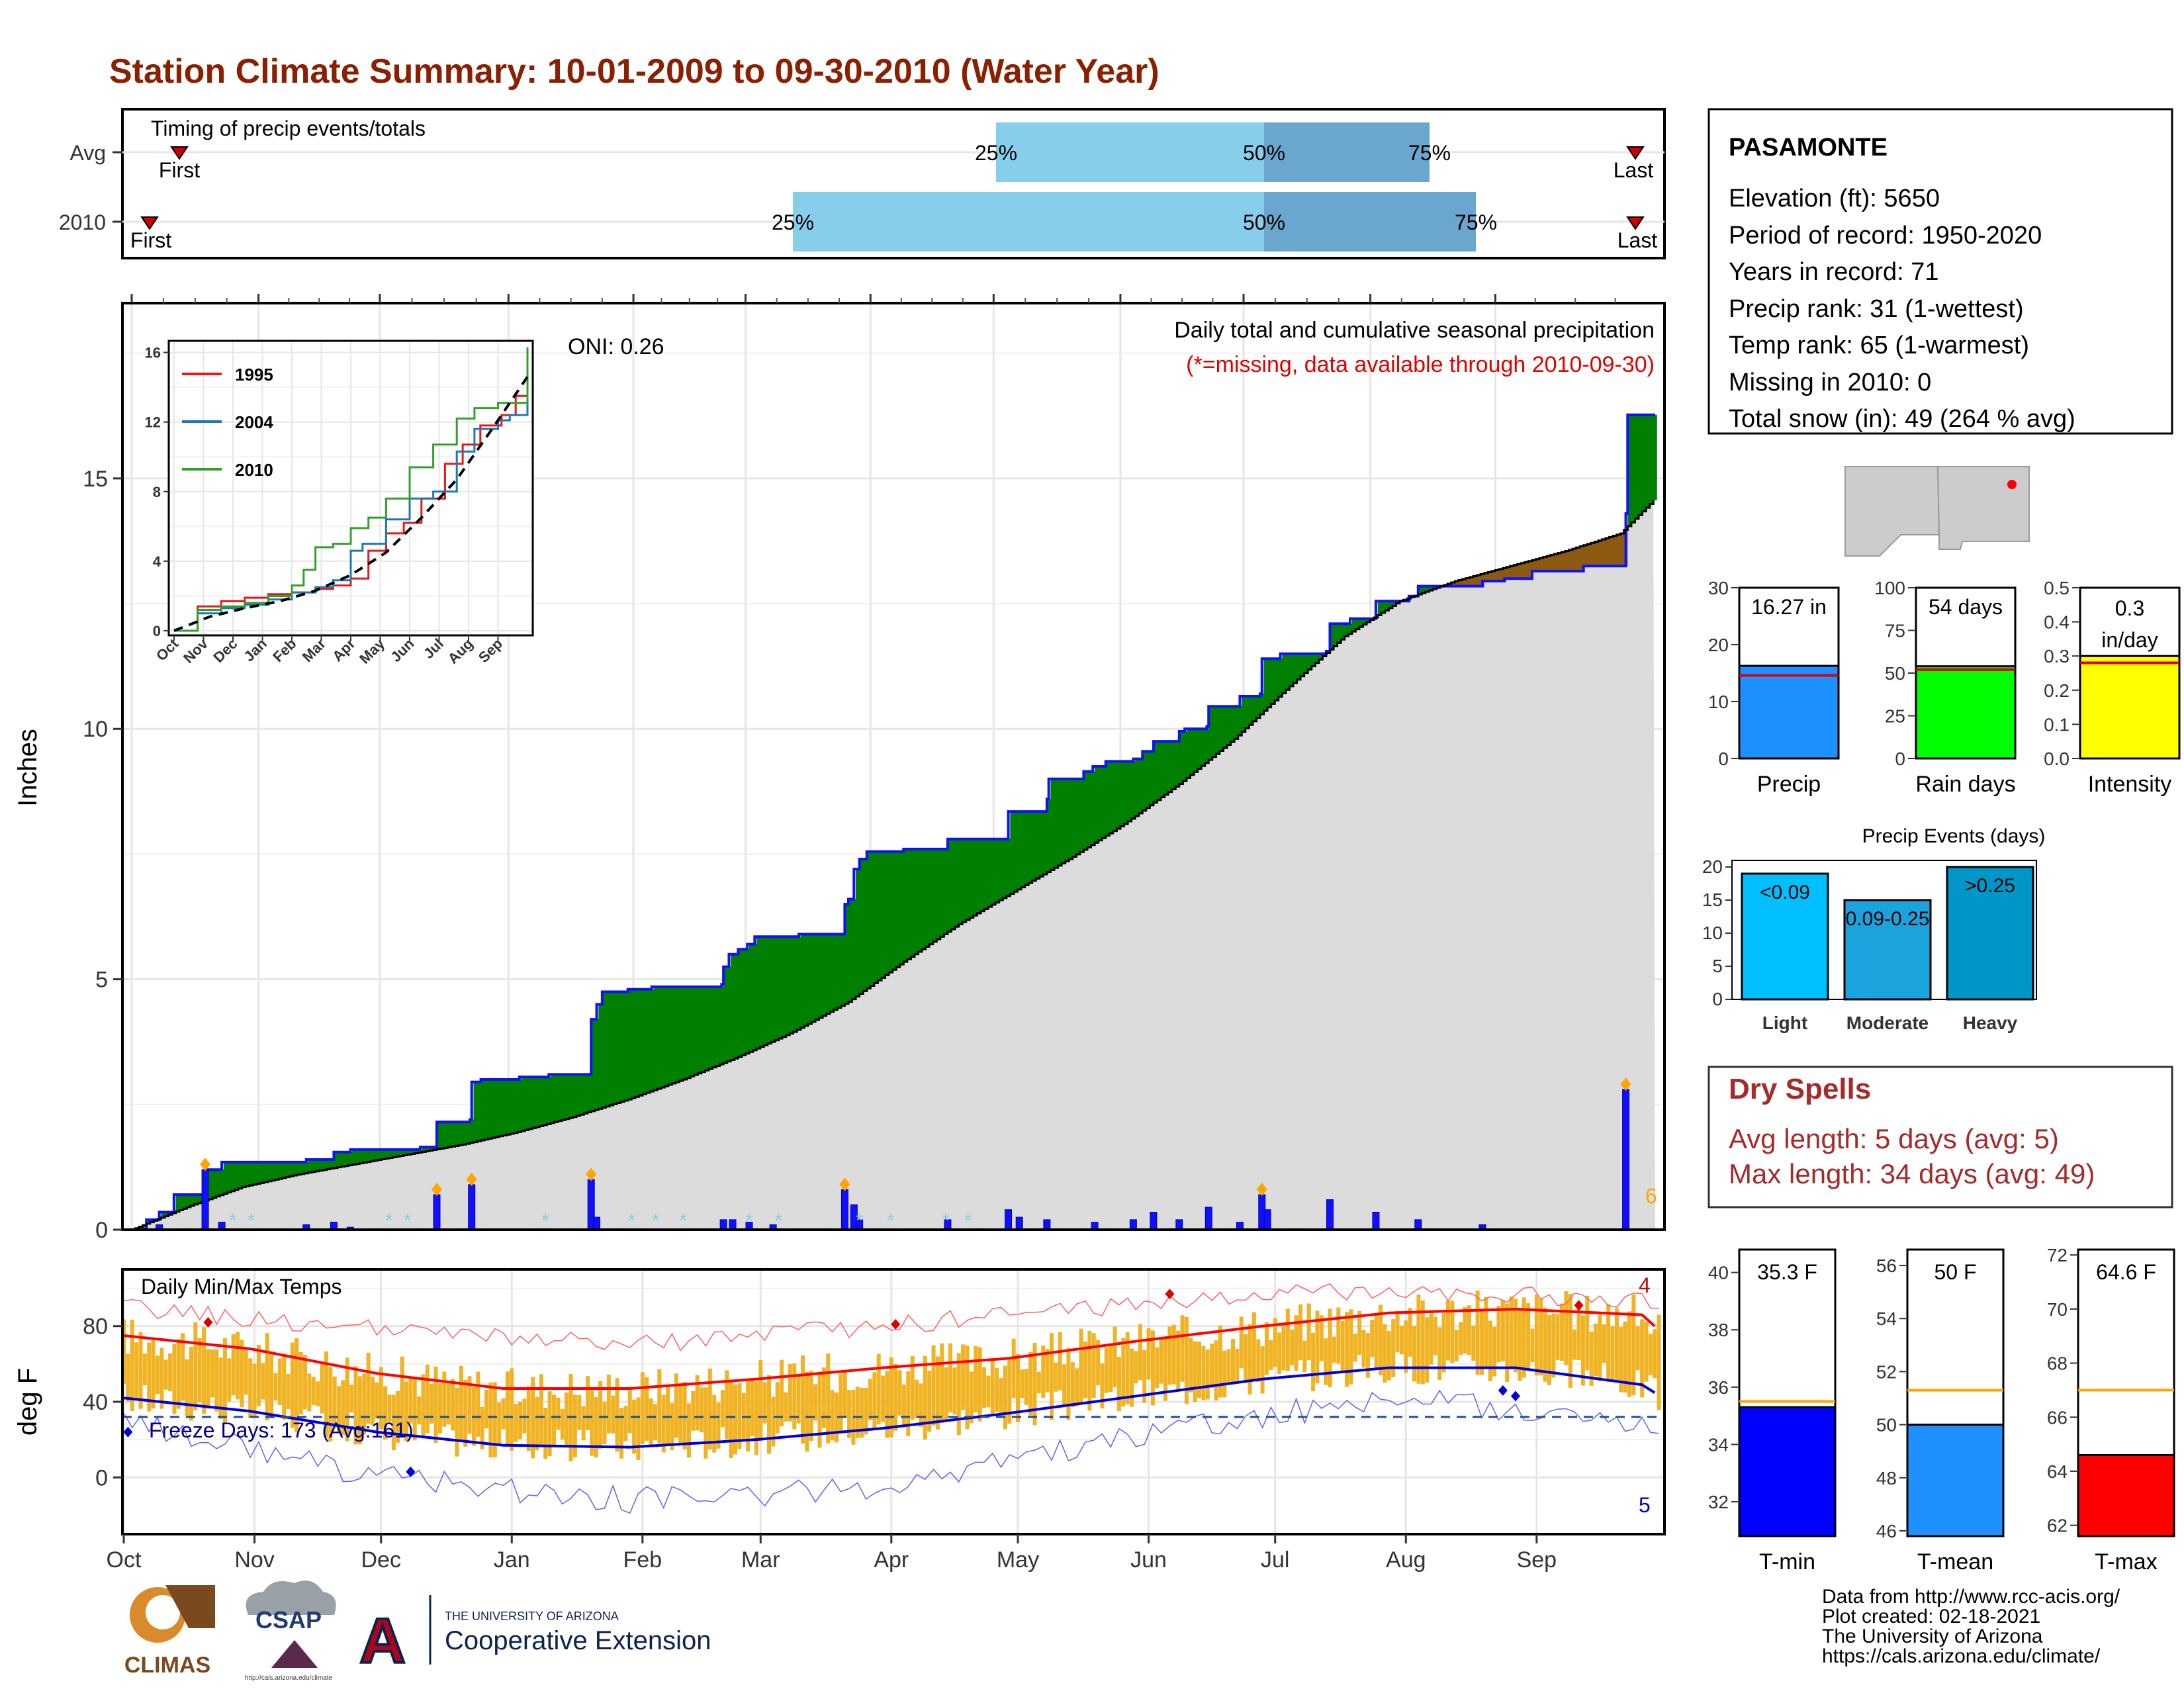  Describe the element at coordinates (1962, 1656) in the screenshot. I see `credit-line-url: https://cals.arizona.edu/climate/` at that location.